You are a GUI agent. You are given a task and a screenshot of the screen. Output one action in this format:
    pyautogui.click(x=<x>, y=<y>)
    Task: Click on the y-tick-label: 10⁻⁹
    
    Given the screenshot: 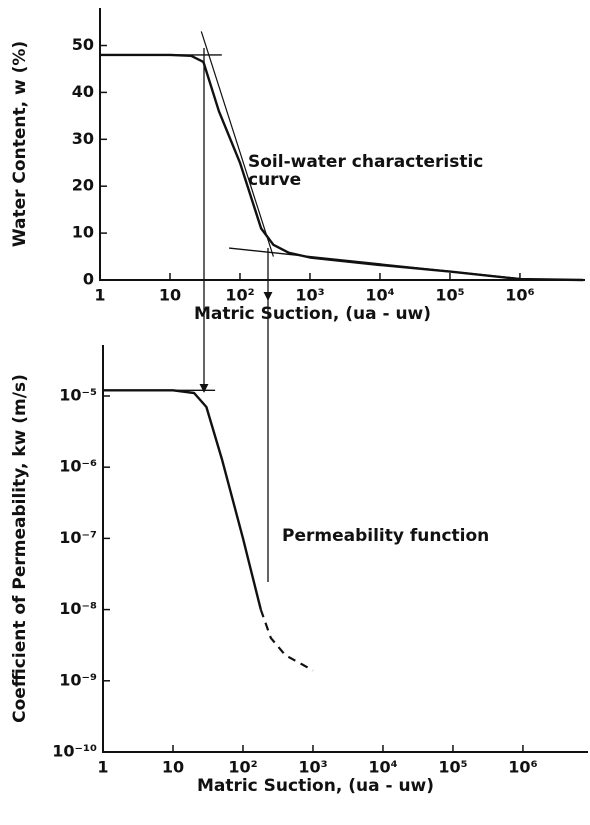 What is the action you would take?
    pyautogui.click(x=78, y=679)
    